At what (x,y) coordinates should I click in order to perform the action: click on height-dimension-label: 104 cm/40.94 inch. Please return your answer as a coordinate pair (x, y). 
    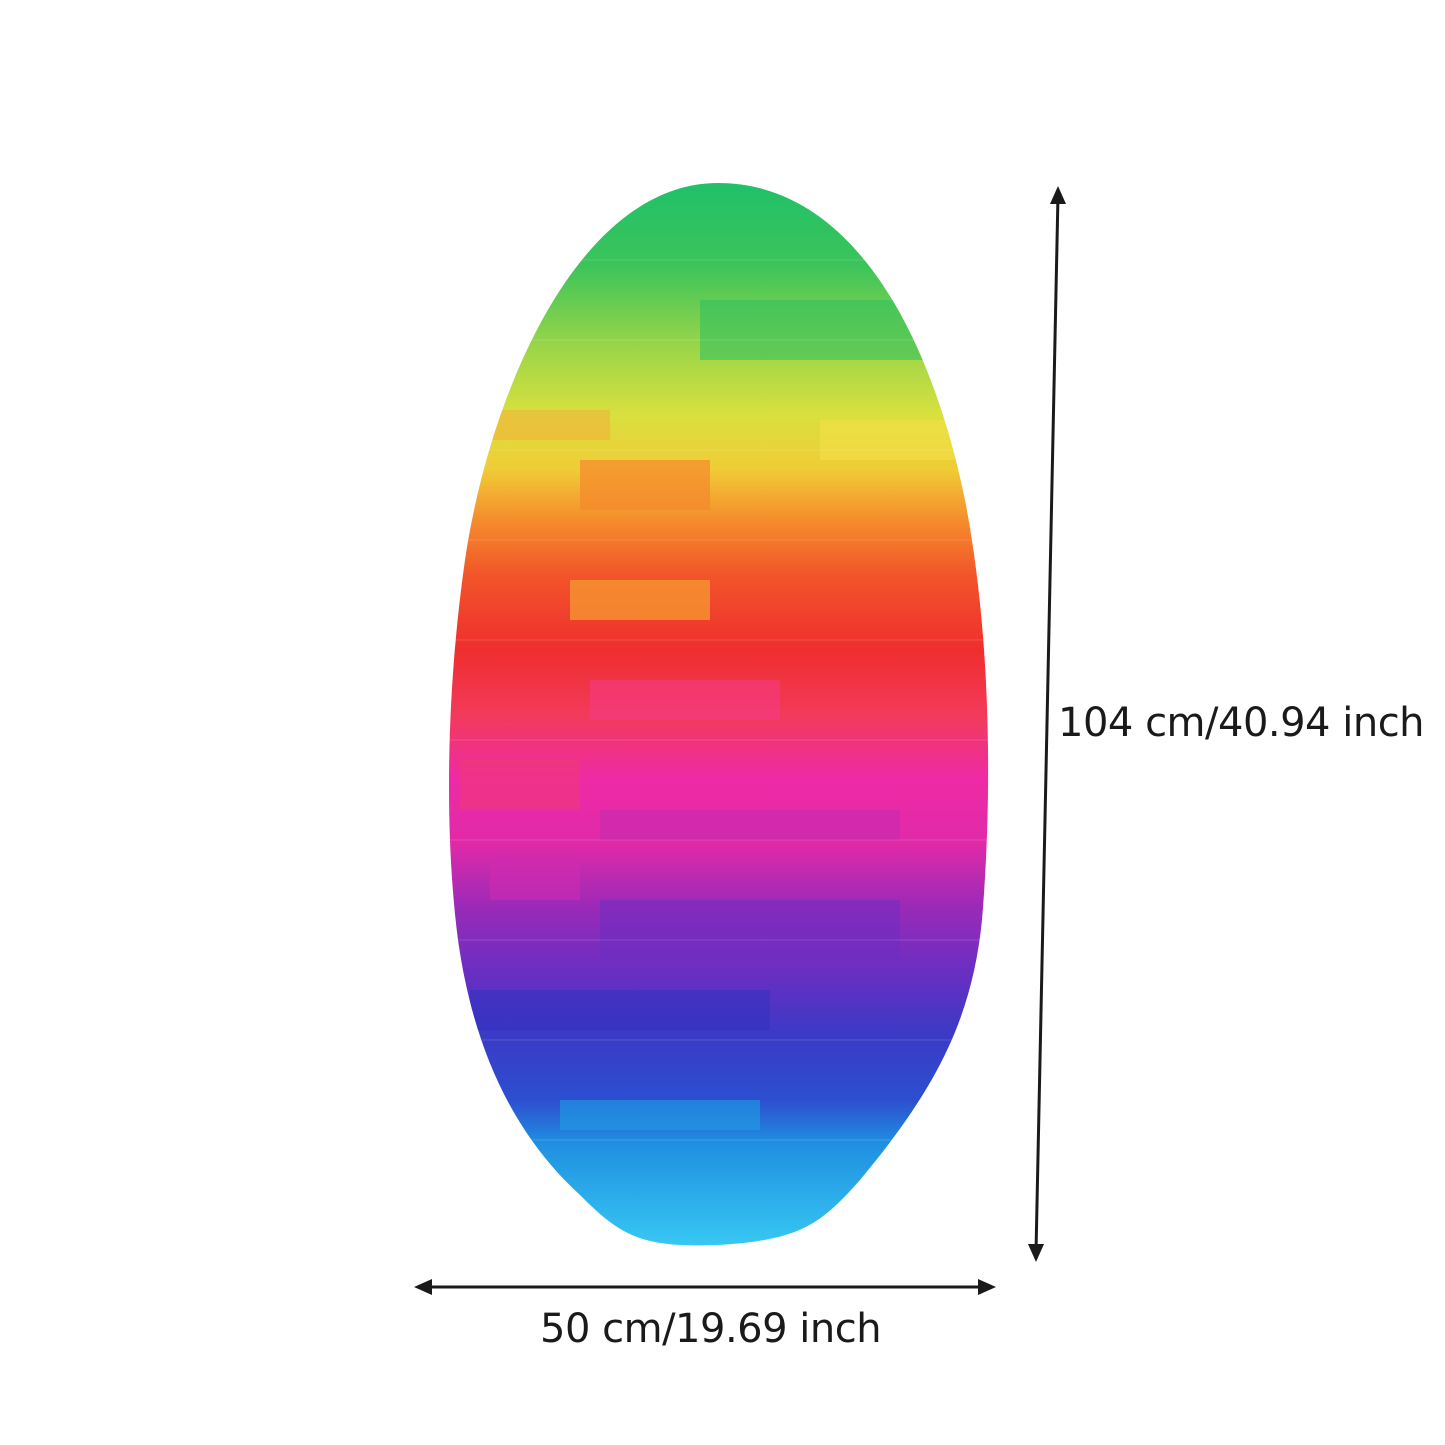
    Looking at the image, I should click on (1241, 723).